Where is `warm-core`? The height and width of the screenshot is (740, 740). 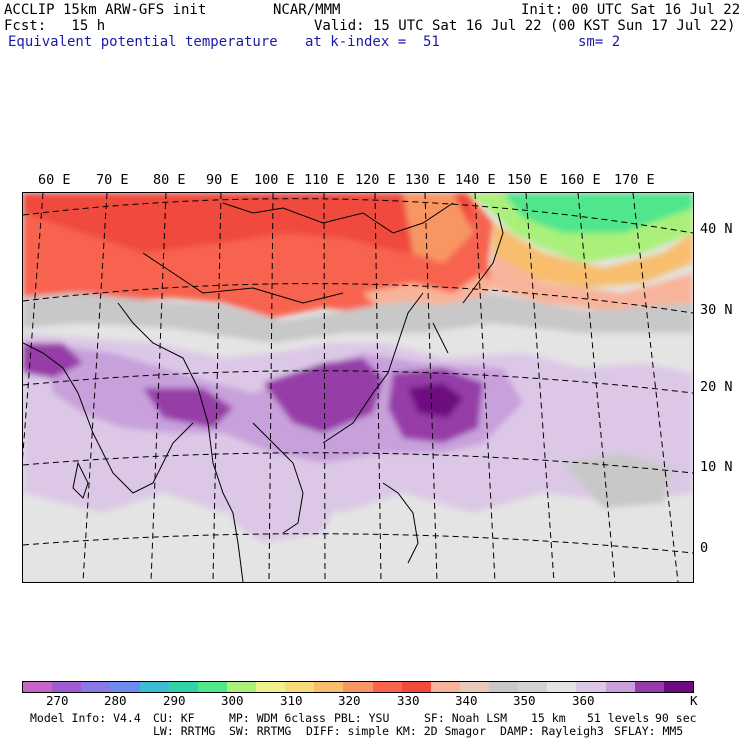
warm-core is located at coordinates (248, 223).